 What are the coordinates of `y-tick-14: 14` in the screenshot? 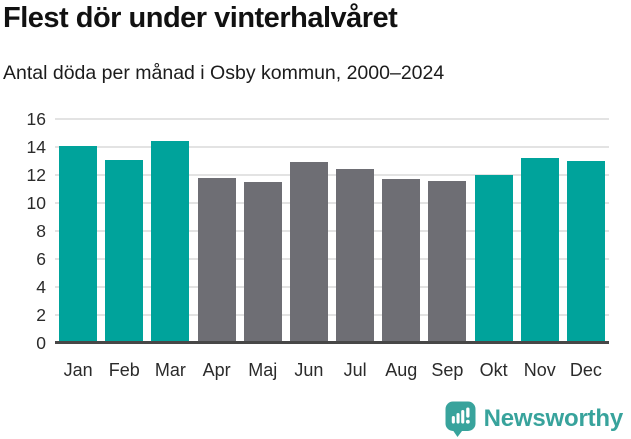 It's located at (36, 147).